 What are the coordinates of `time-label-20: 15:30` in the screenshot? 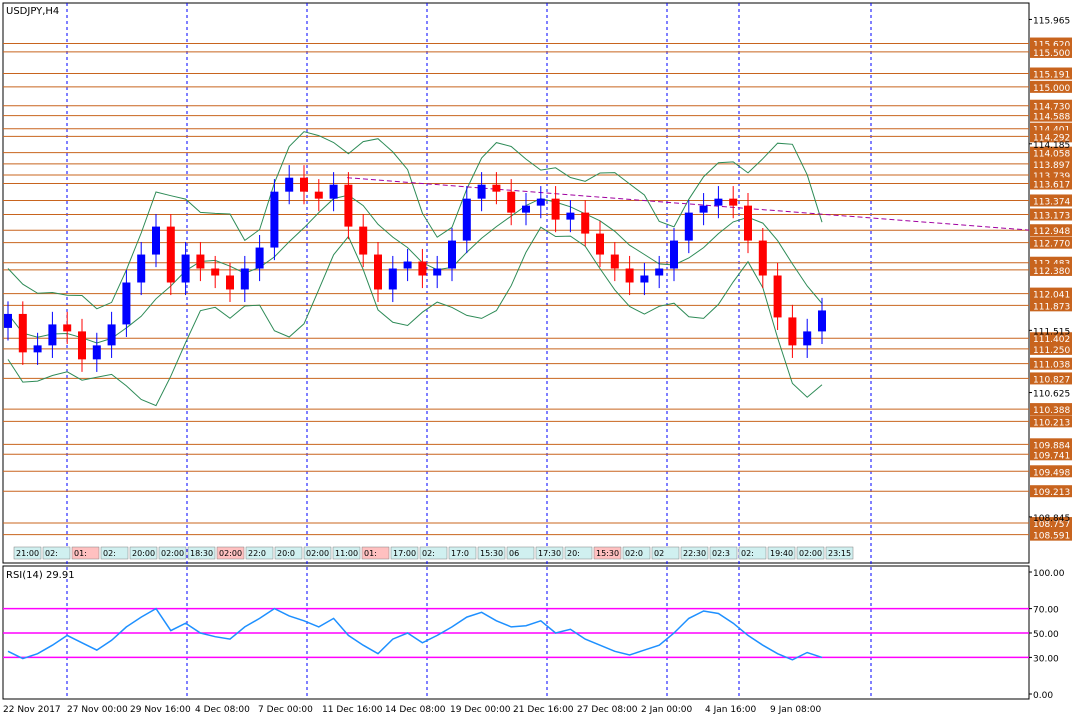 It's located at (607, 553).